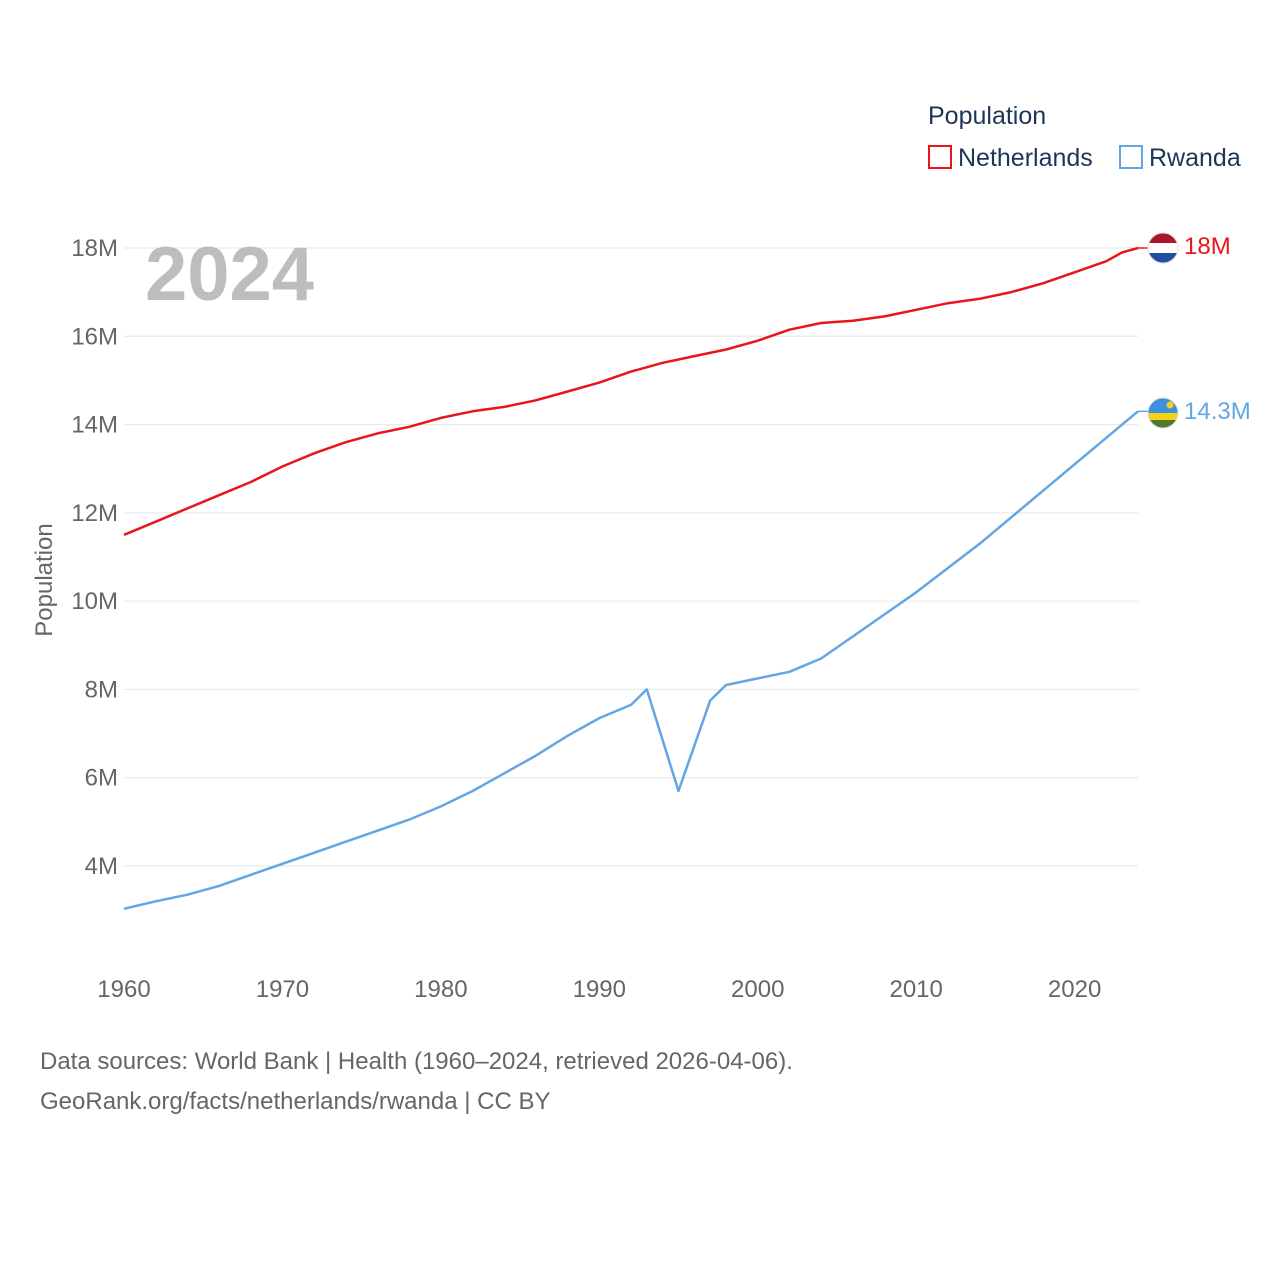 The height and width of the screenshot is (1280, 1280). Describe the element at coordinates (94, 248) in the screenshot. I see `y-tick-label: 18M` at that location.